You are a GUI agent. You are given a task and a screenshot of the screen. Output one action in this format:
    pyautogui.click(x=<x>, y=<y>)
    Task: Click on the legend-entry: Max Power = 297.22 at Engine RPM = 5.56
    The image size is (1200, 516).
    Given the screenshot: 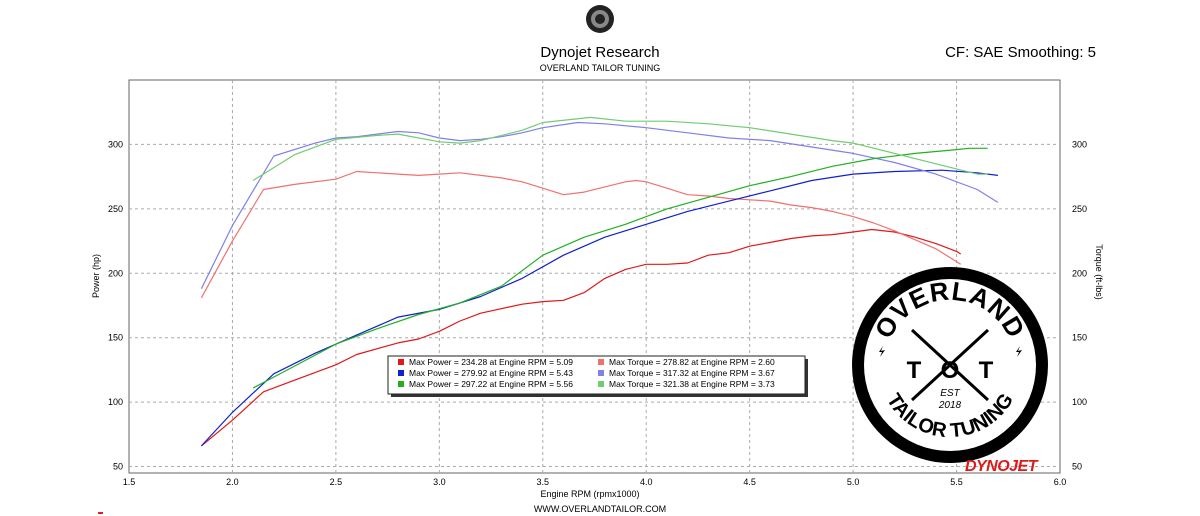 What is the action you would take?
    pyautogui.click(x=491, y=384)
    